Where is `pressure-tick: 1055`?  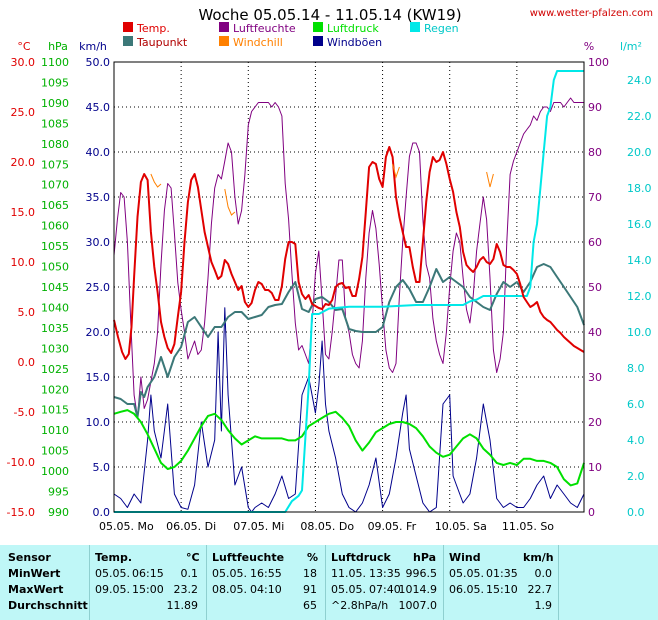 pressure-tick: 1055 is located at coordinates (55, 246).